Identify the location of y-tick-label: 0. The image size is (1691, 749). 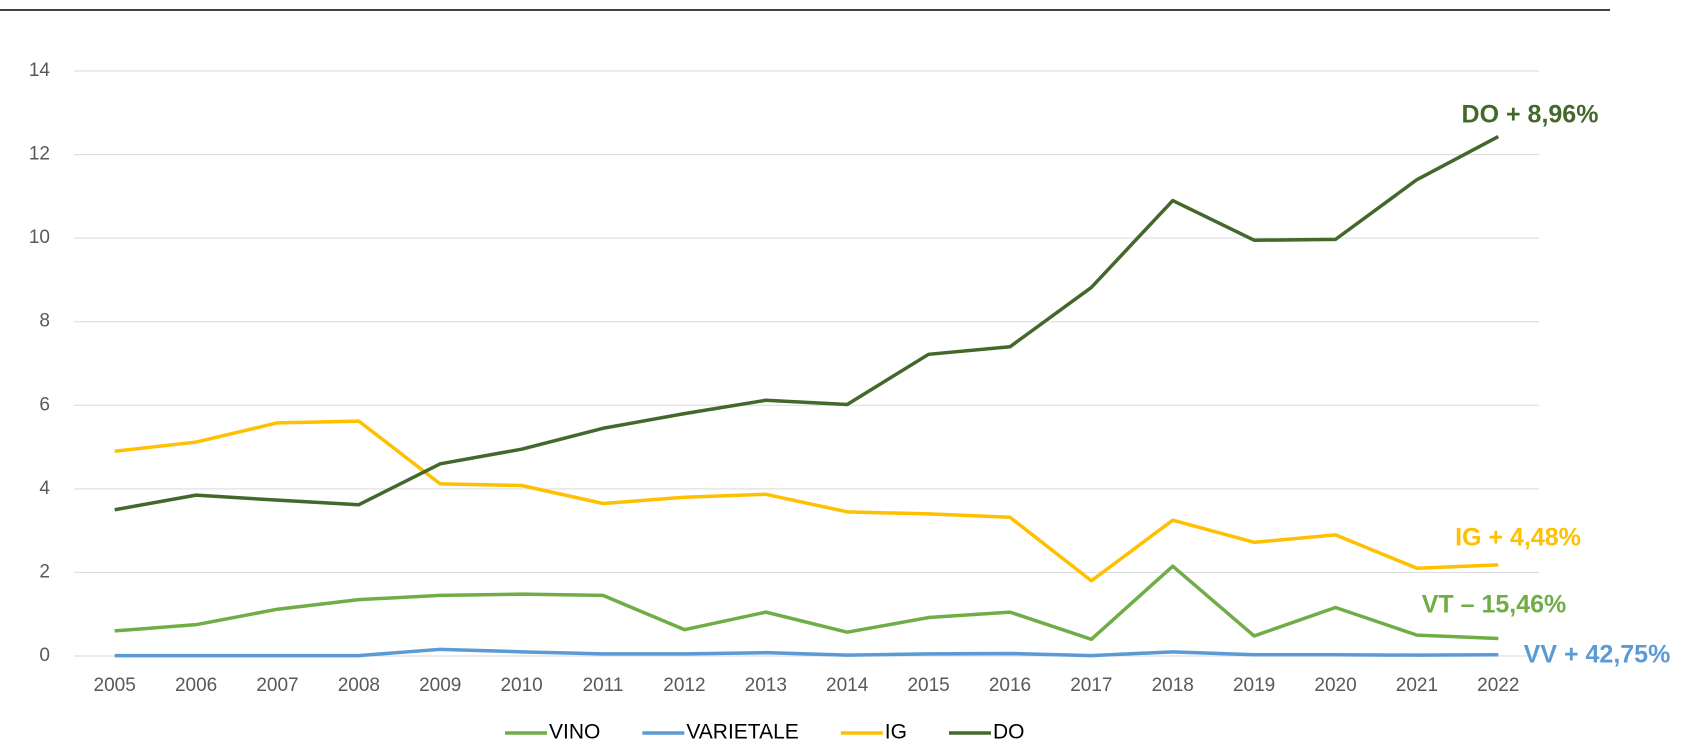
(44, 655).